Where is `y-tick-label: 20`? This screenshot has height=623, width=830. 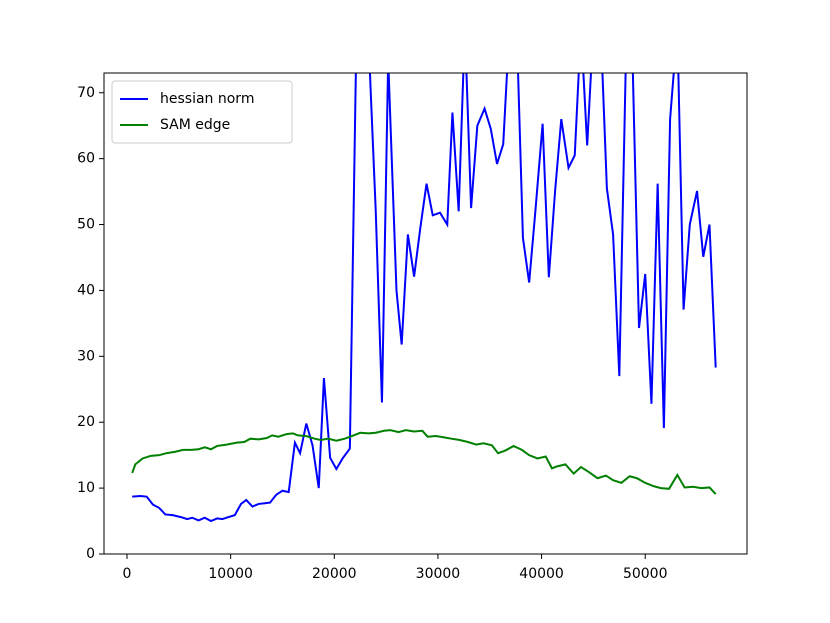
y-tick-label: 20 is located at coordinates (86, 422).